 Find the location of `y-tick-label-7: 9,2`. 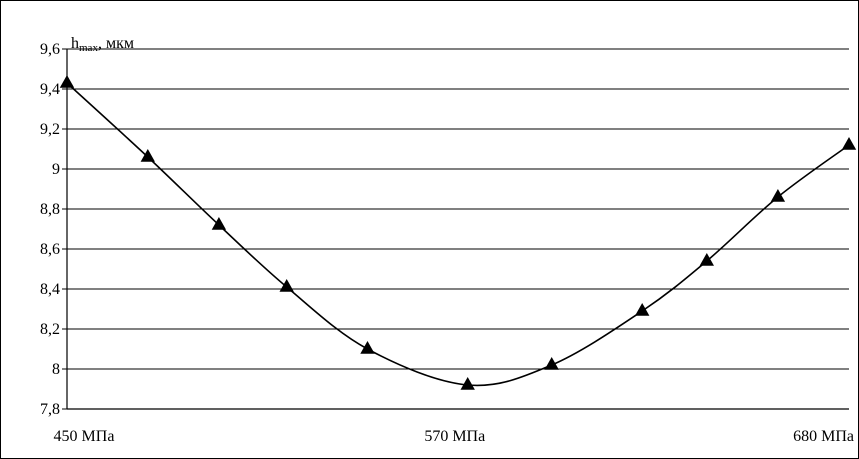

y-tick-label-7: 9,2 is located at coordinates (50, 129).